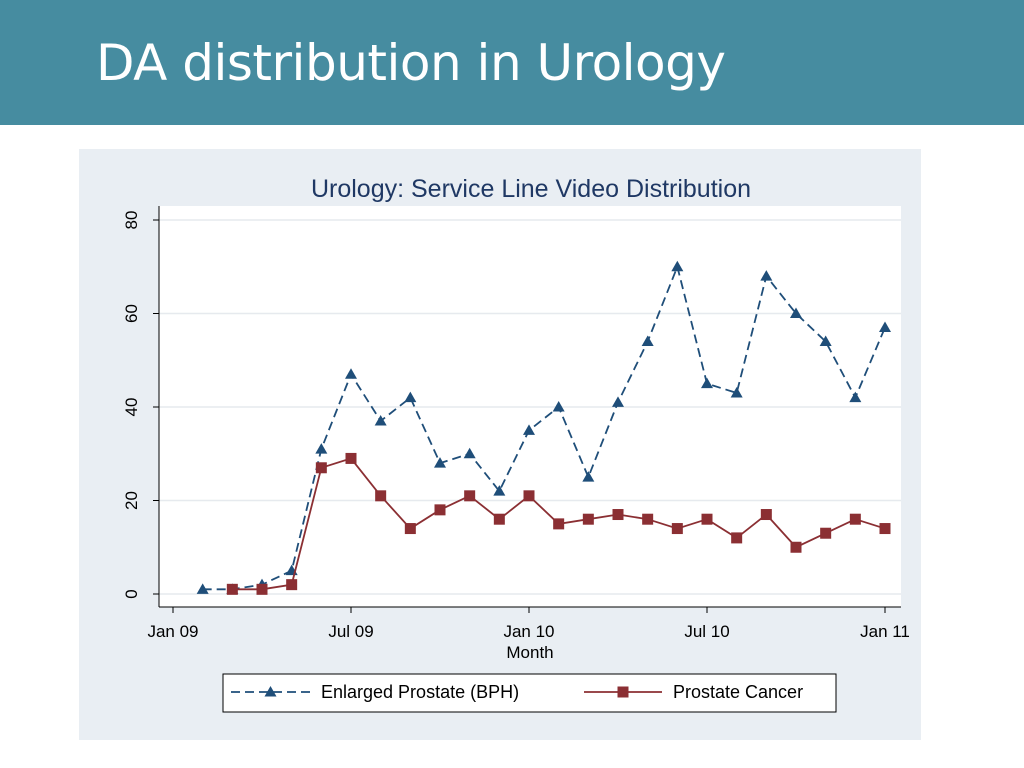 The width and height of the screenshot is (1024, 768). What do you see at coordinates (531, 189) in the screenshot?
I see `chart-title: Urology: Service Line Video Distribution` at bounding box center [531, 189].